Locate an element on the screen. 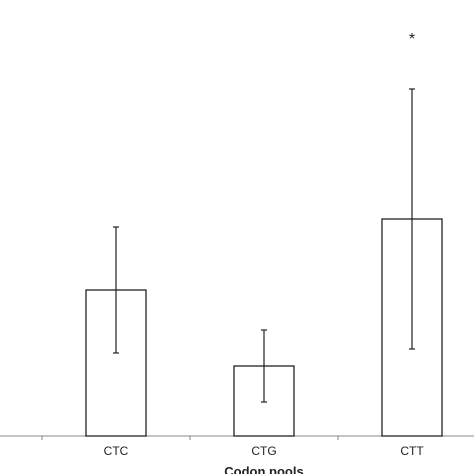 The height and width of the screenshot is (474, 474). x-axis-label: Codon pools is located at coordinates (263, 469).